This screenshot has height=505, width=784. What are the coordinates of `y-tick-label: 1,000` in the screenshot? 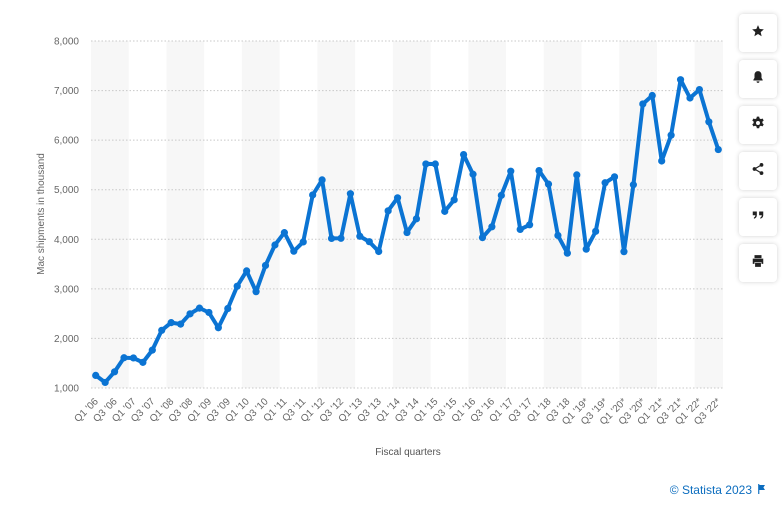 It's located at (66, 389).